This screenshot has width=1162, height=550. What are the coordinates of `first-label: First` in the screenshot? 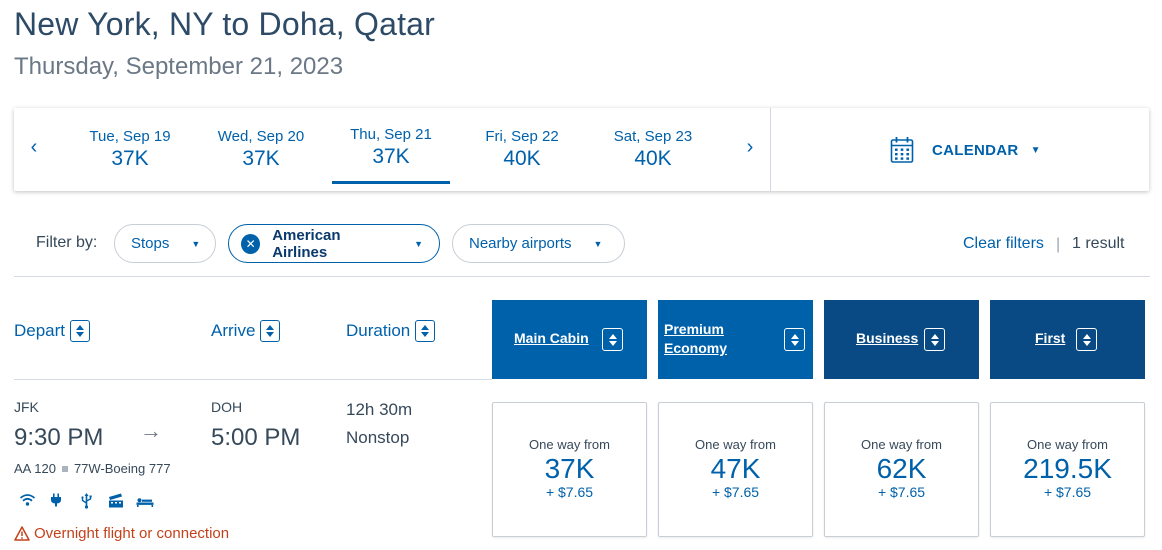 It's located at (1050, 338).